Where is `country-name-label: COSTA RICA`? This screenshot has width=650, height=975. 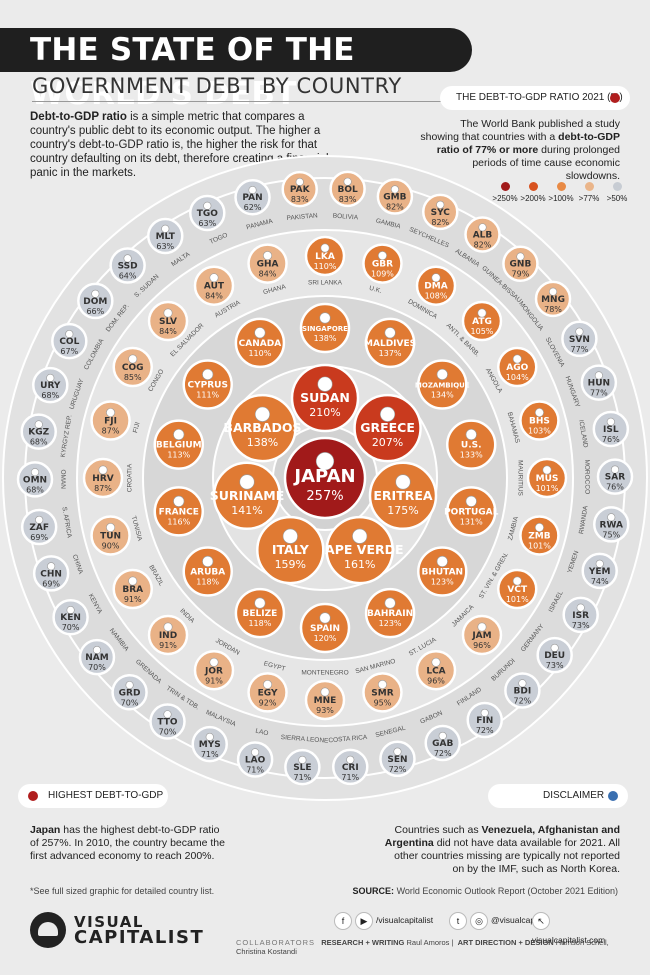 country-name-label: COSTA RICA is located at coordinates (348, 739).